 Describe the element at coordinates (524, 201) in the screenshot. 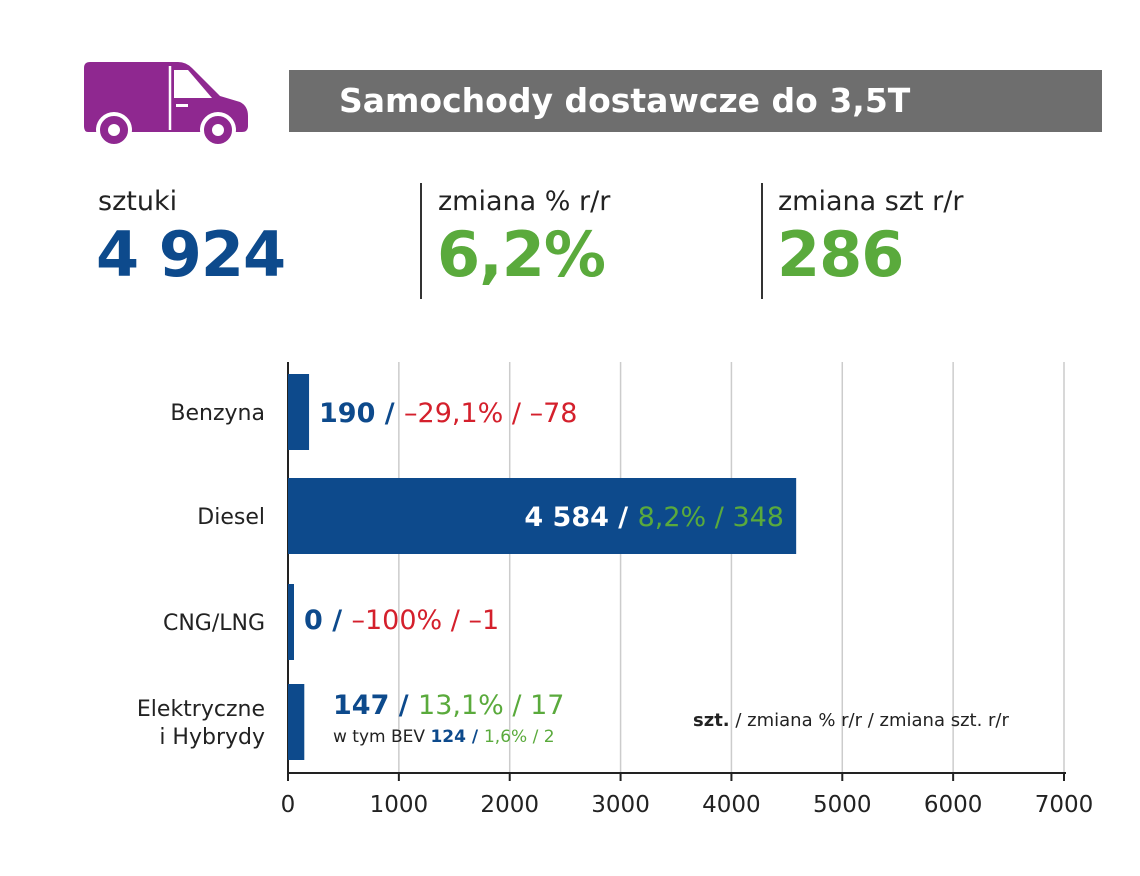

I see `change-pct-label: zmiana % r/r` at that location.